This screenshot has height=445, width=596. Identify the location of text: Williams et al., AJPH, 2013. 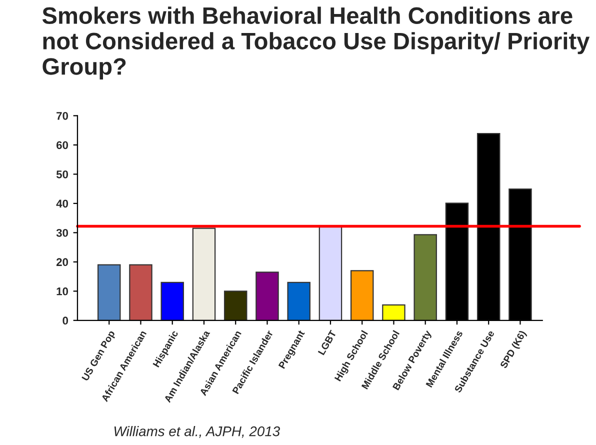
(197, 432).